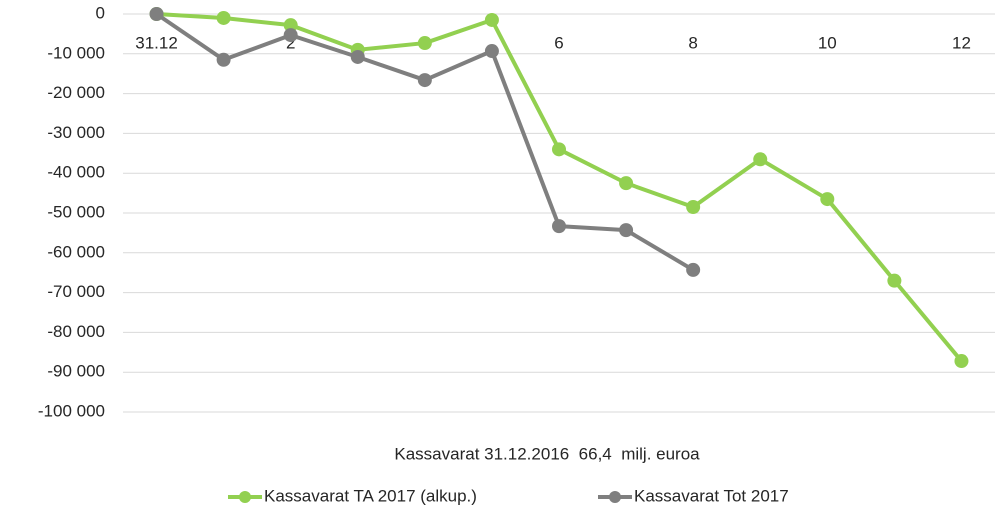 The image size is (1006, 513). Describe the element at coordinates (76, 52) in the screenshot. I see `y-tick-label: -10 000` at that location.